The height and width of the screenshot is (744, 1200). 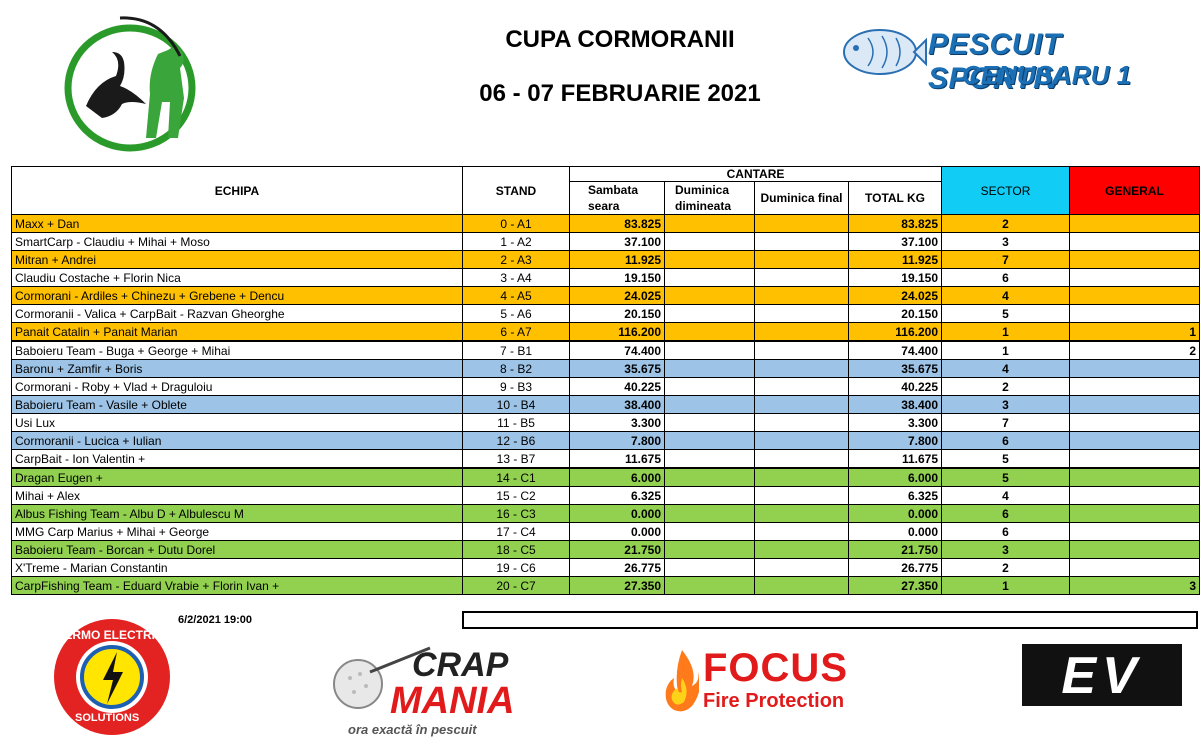 I want to click on cell-stand: 3 - A4, so click(x=516, y=277).